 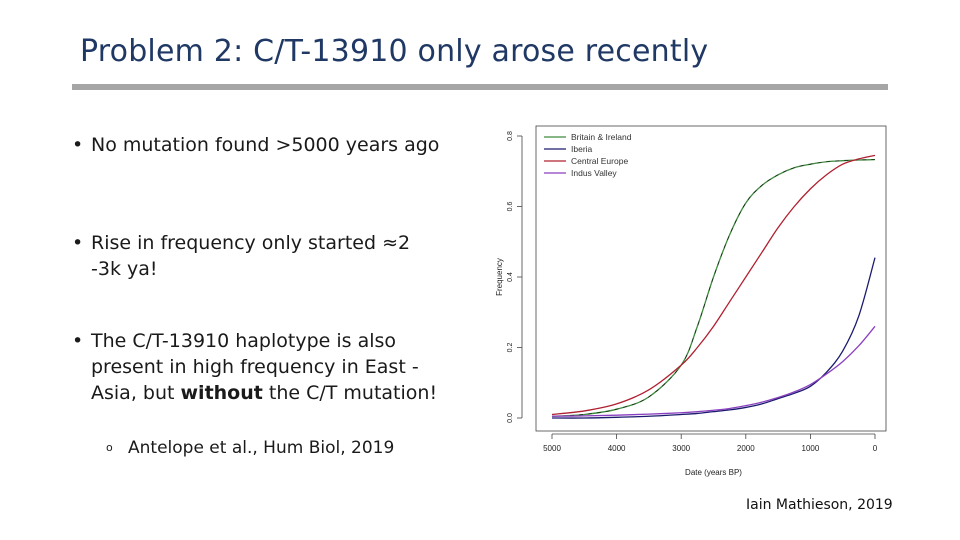 What do you see at coordinates (601, 137) in the screenshot?
I see `legend-label: Britain & Ireland` at bounding box center [601, 137].